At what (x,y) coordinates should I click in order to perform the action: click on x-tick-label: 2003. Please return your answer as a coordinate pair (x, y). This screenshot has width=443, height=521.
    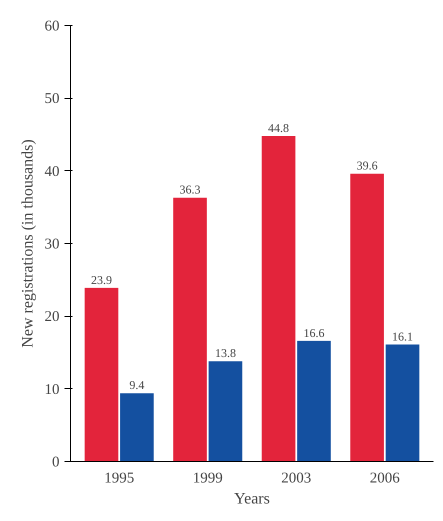
    Looking at the image, I should click on (296, 478).